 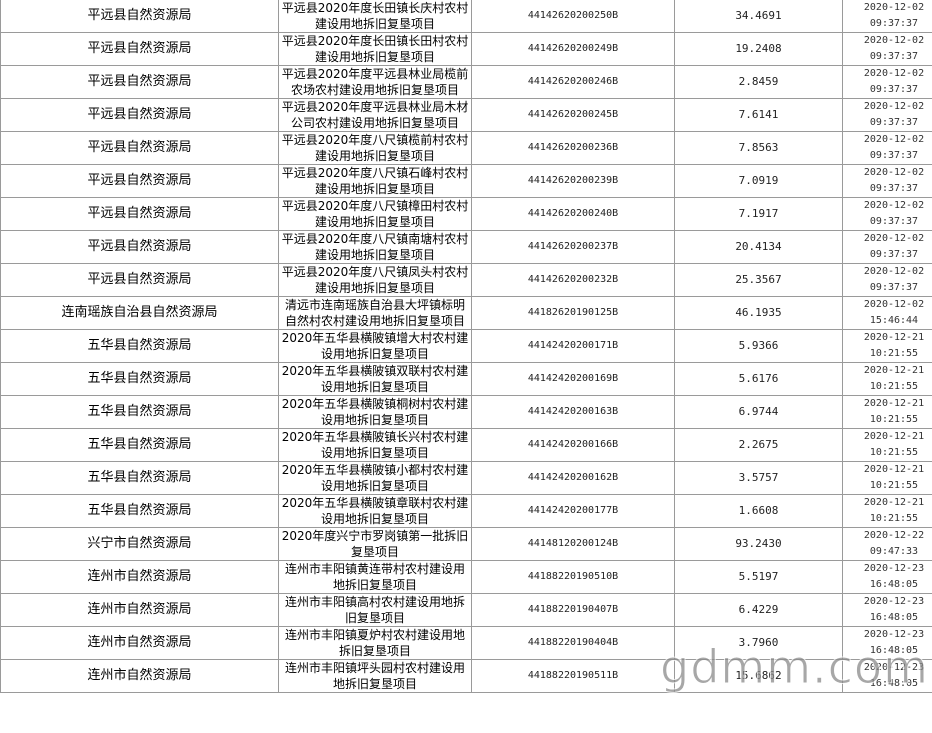 I want to click on project-name-cell: 连州市丰阳镇高村农村建设用地拆旧复垦项目, so click(x=375, y=610).